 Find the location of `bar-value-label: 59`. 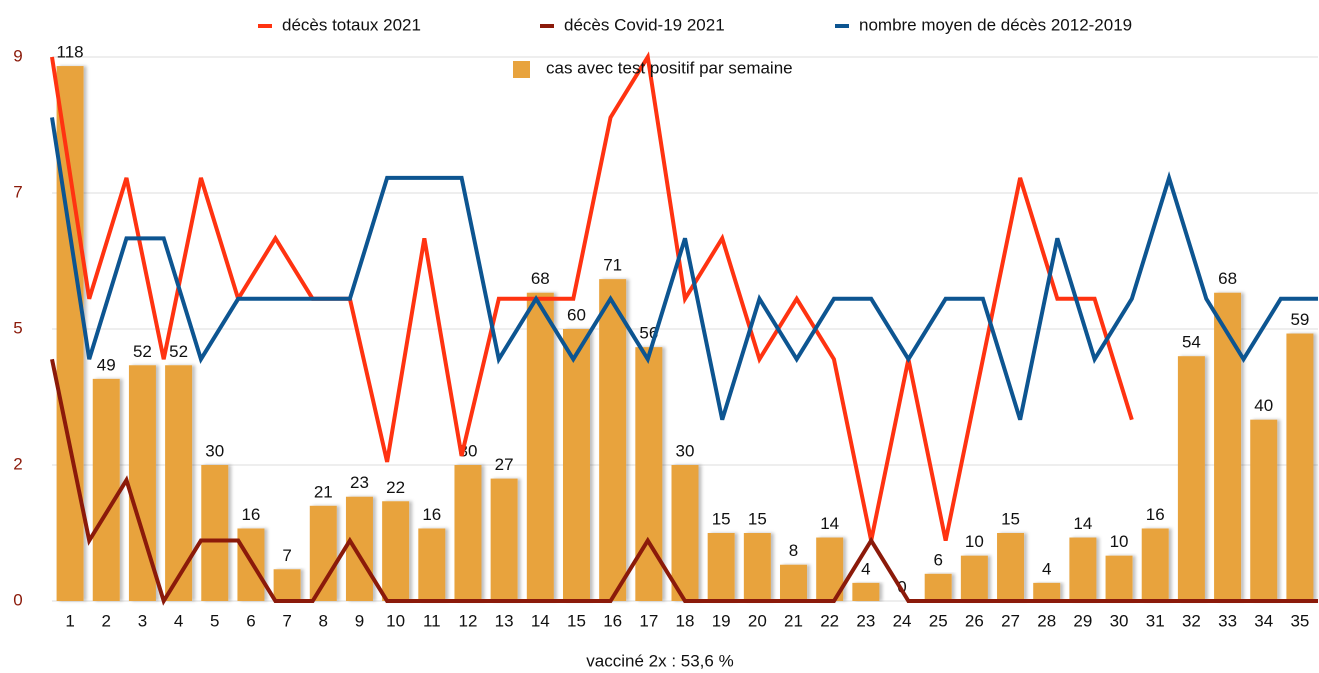

bar-value-label: 59 is located at coordinates (1299, 319).